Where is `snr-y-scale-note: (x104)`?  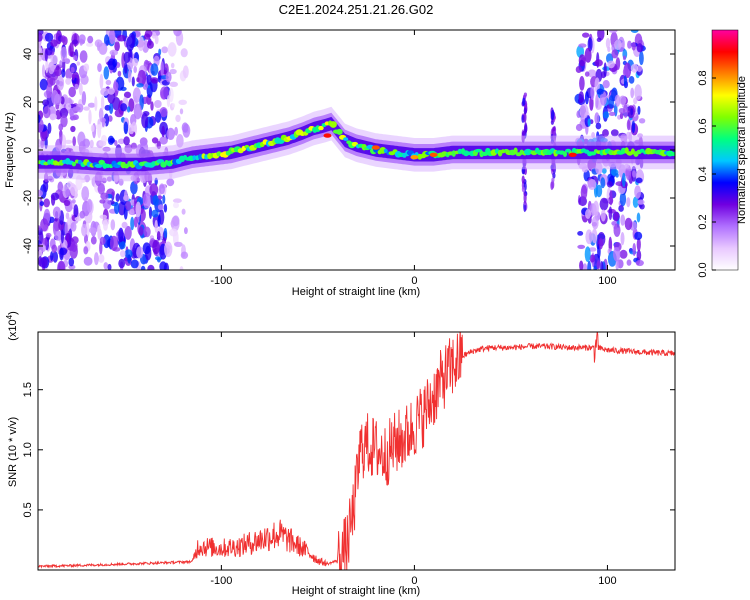 snr-y-scale-note: (x104) is located at coordinates (12, 326).